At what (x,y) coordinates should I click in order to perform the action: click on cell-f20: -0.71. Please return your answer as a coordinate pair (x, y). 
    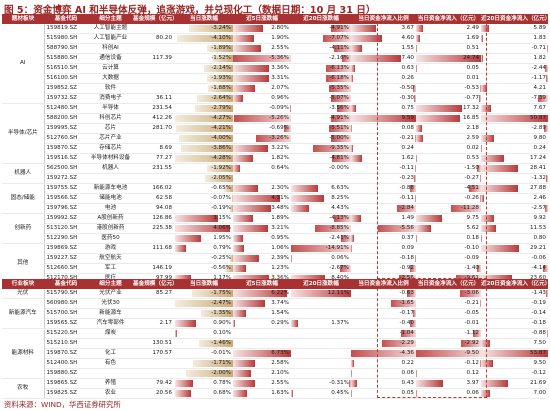
    Looking at the image, I should click on (514, 48).